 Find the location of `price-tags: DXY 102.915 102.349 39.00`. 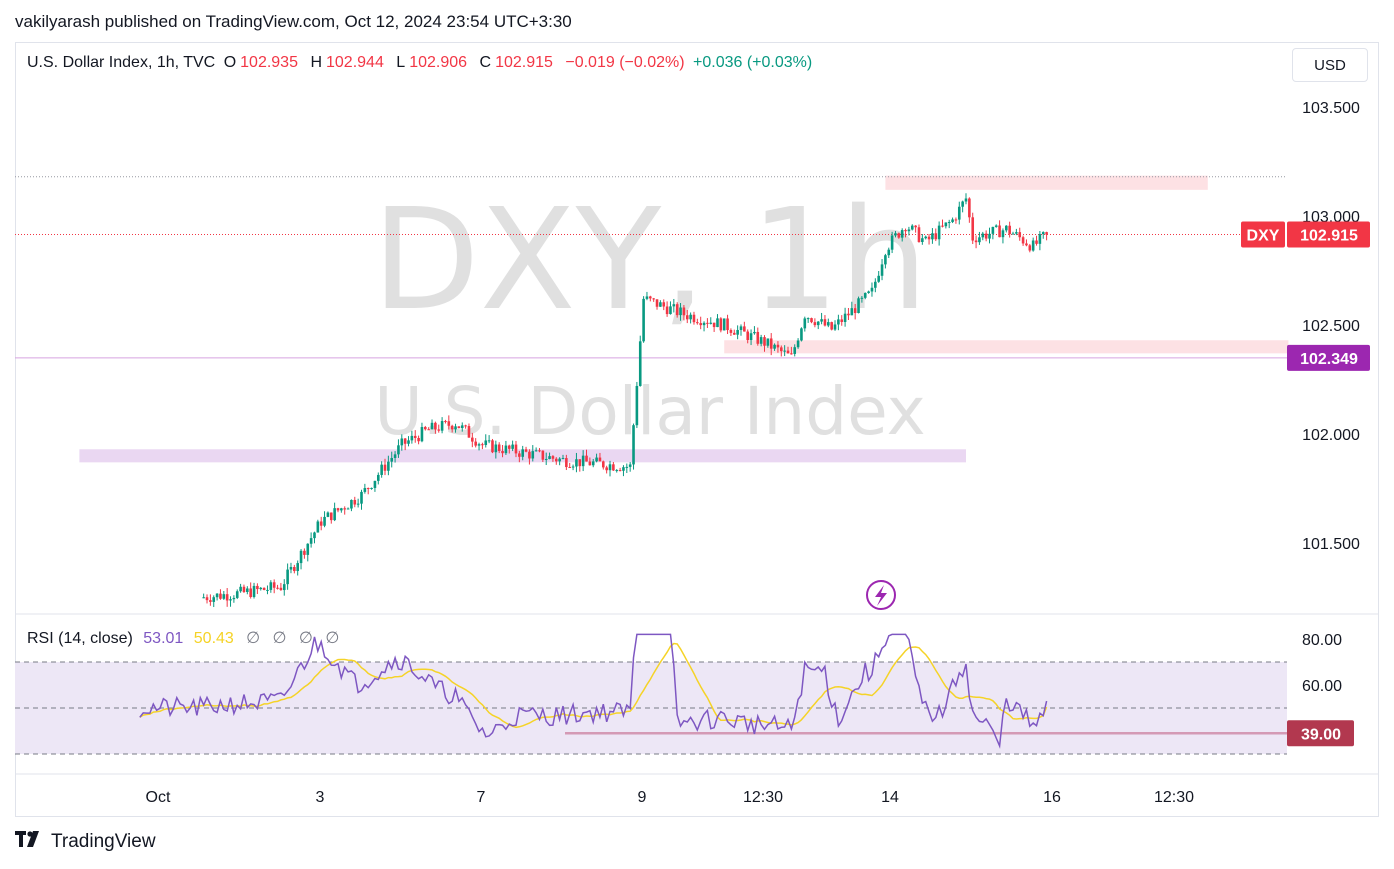

price-tags: DXY 102.915 102.349 39.00 is located at coordinates (1305, 484).